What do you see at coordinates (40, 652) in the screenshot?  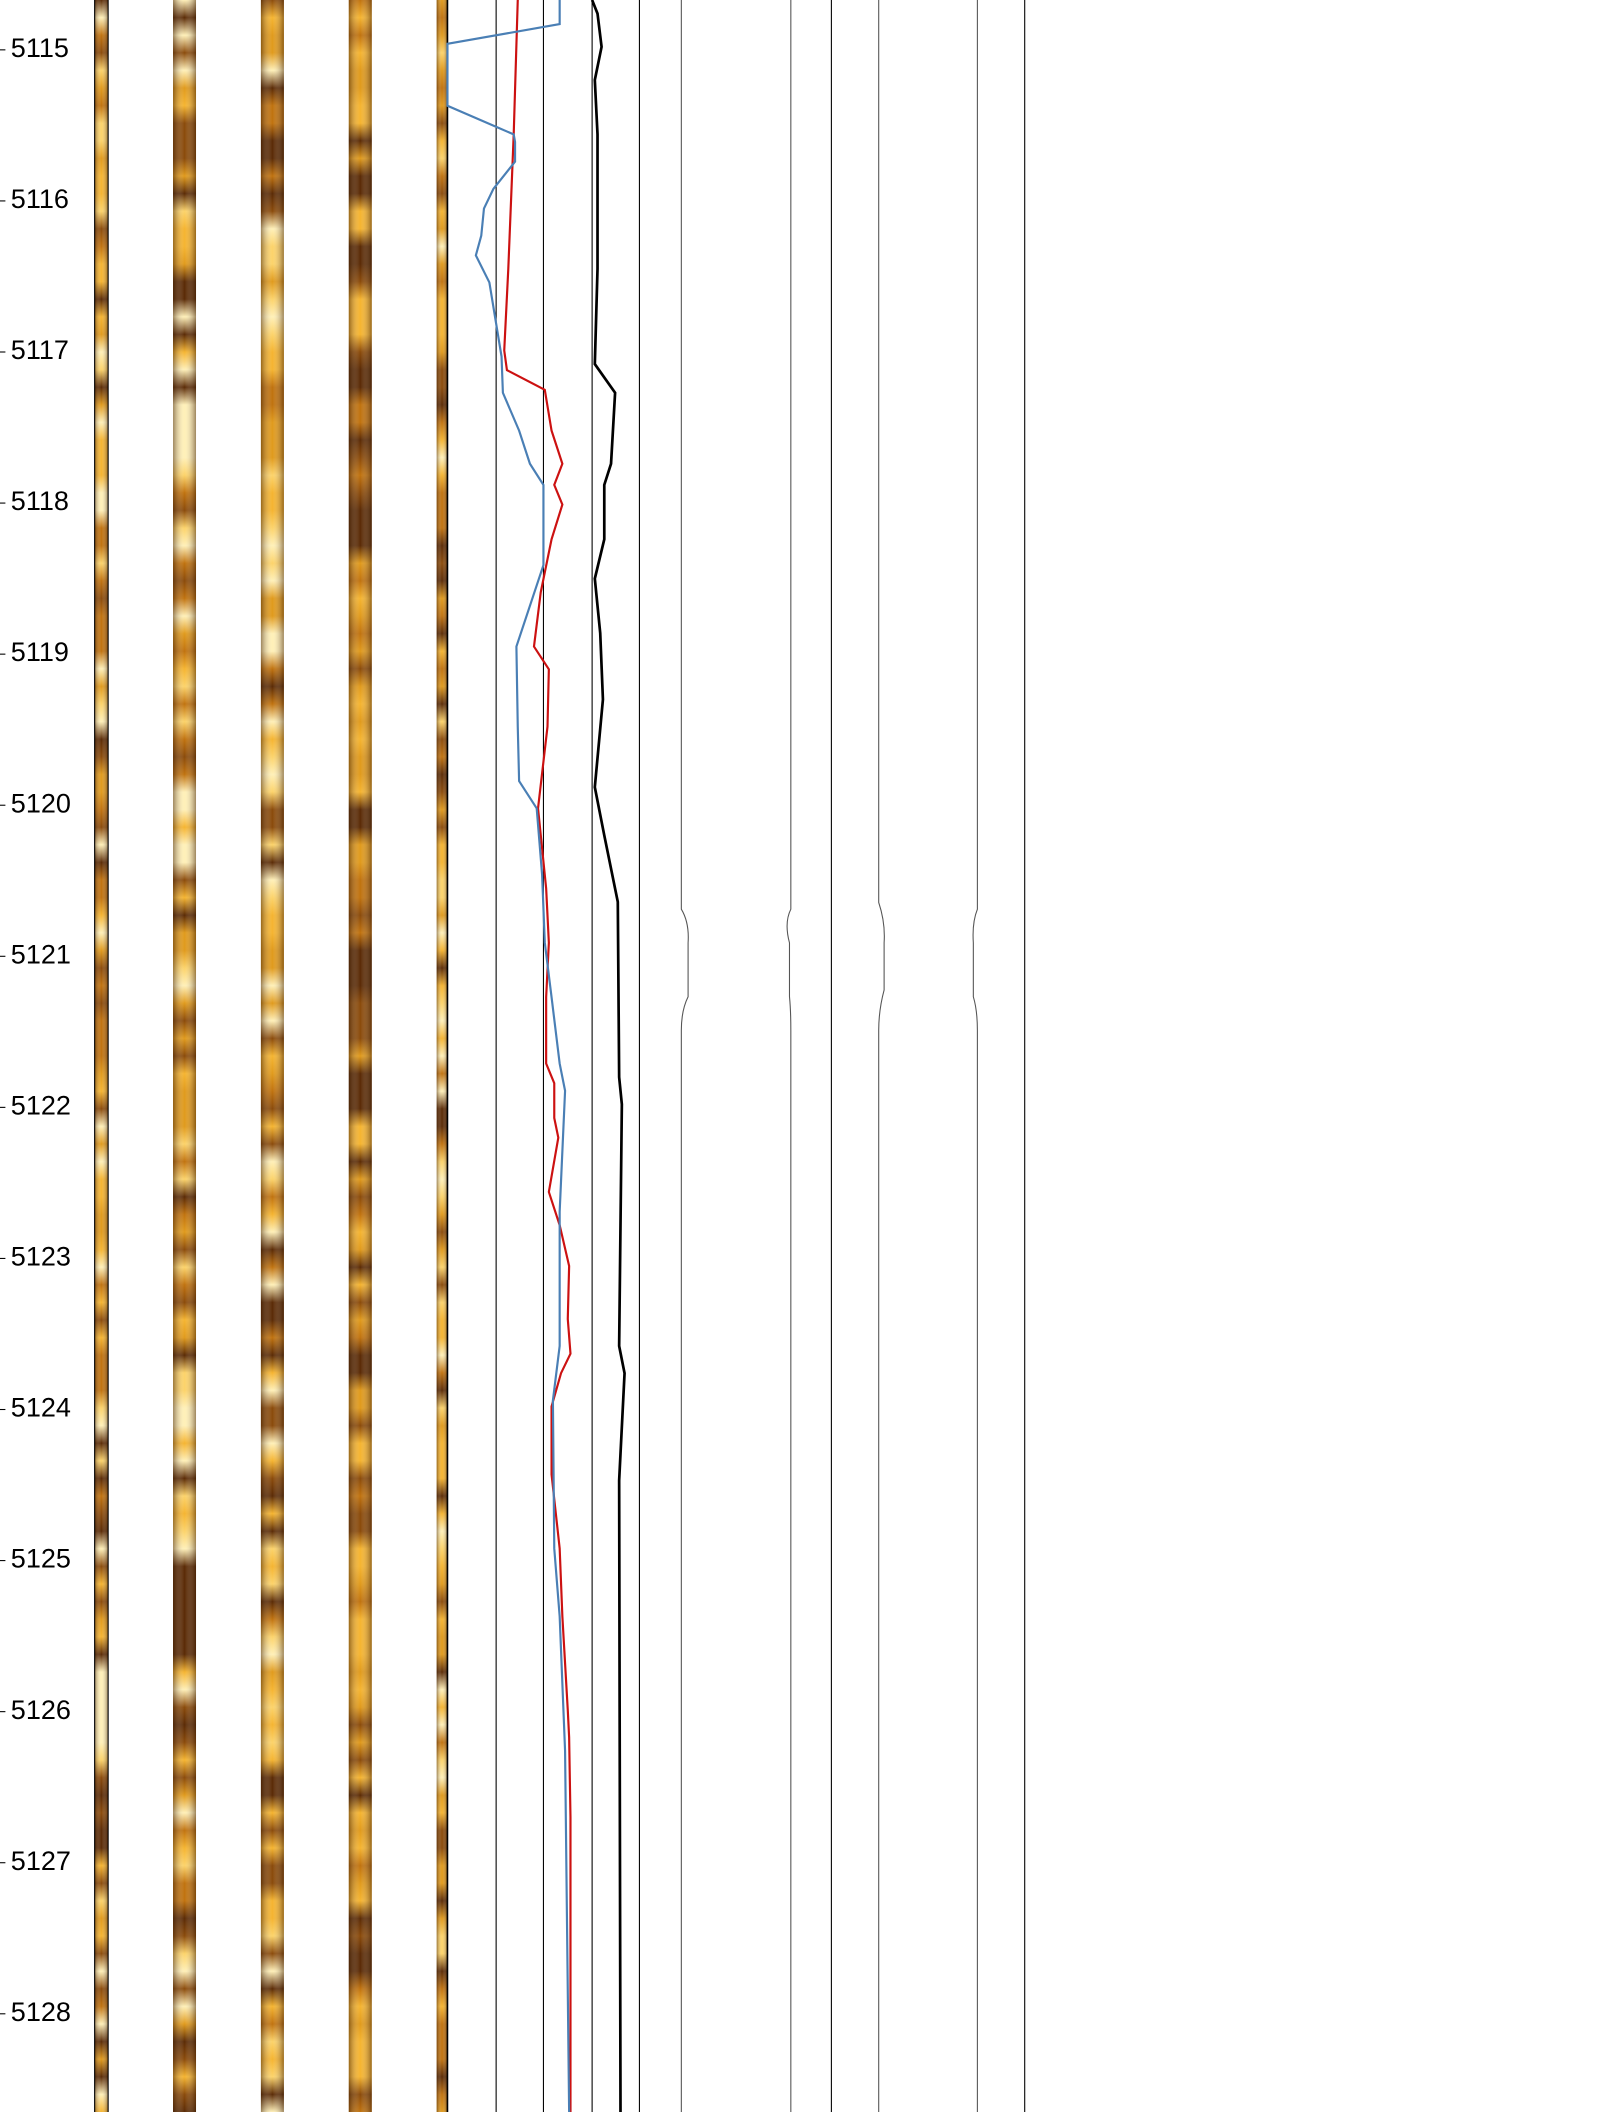 I see `y-tick-label: 5119` at bounding box center [40, 652].